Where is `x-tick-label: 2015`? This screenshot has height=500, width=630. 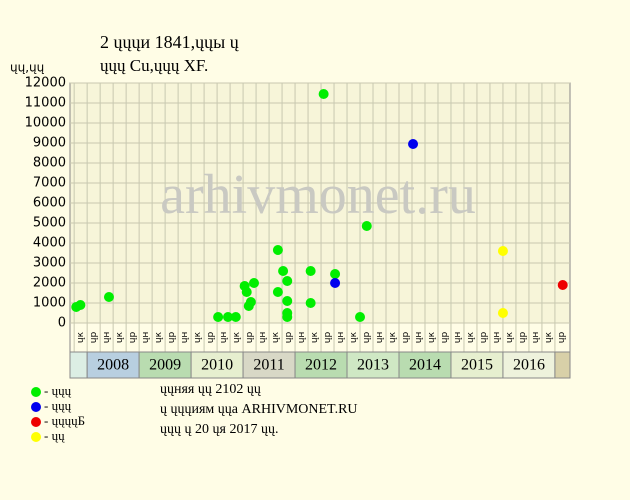
x-tick-label: 2015 is located at coordinates (477, 365).